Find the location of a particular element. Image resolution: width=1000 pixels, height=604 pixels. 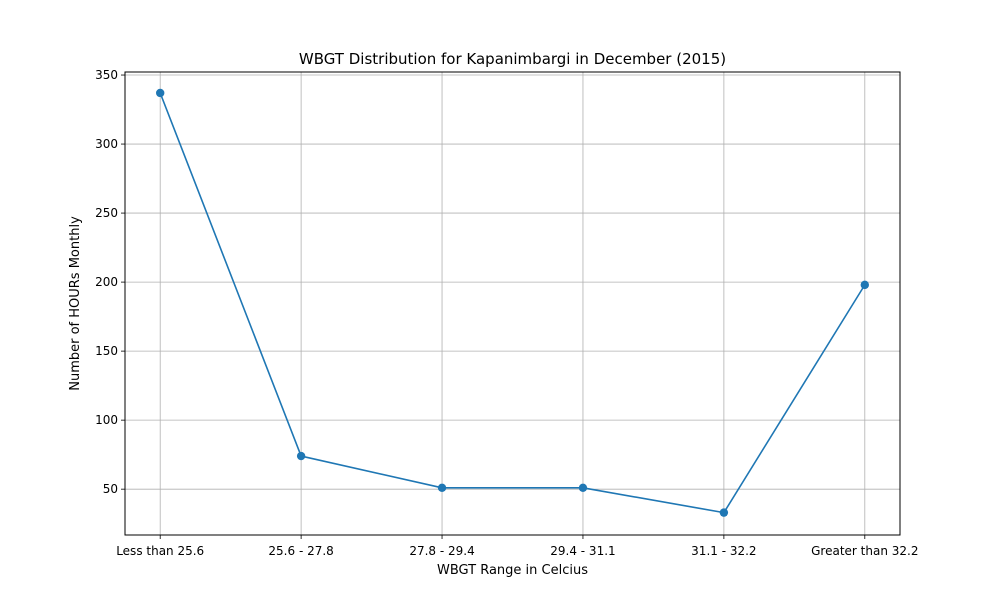

y-tick-label: 150 is located at coordinates (106, 351).